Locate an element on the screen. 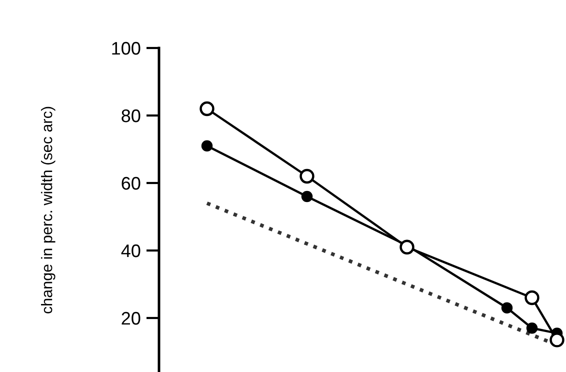  y-tick-label: 80 is located at coordinates (131, 115).